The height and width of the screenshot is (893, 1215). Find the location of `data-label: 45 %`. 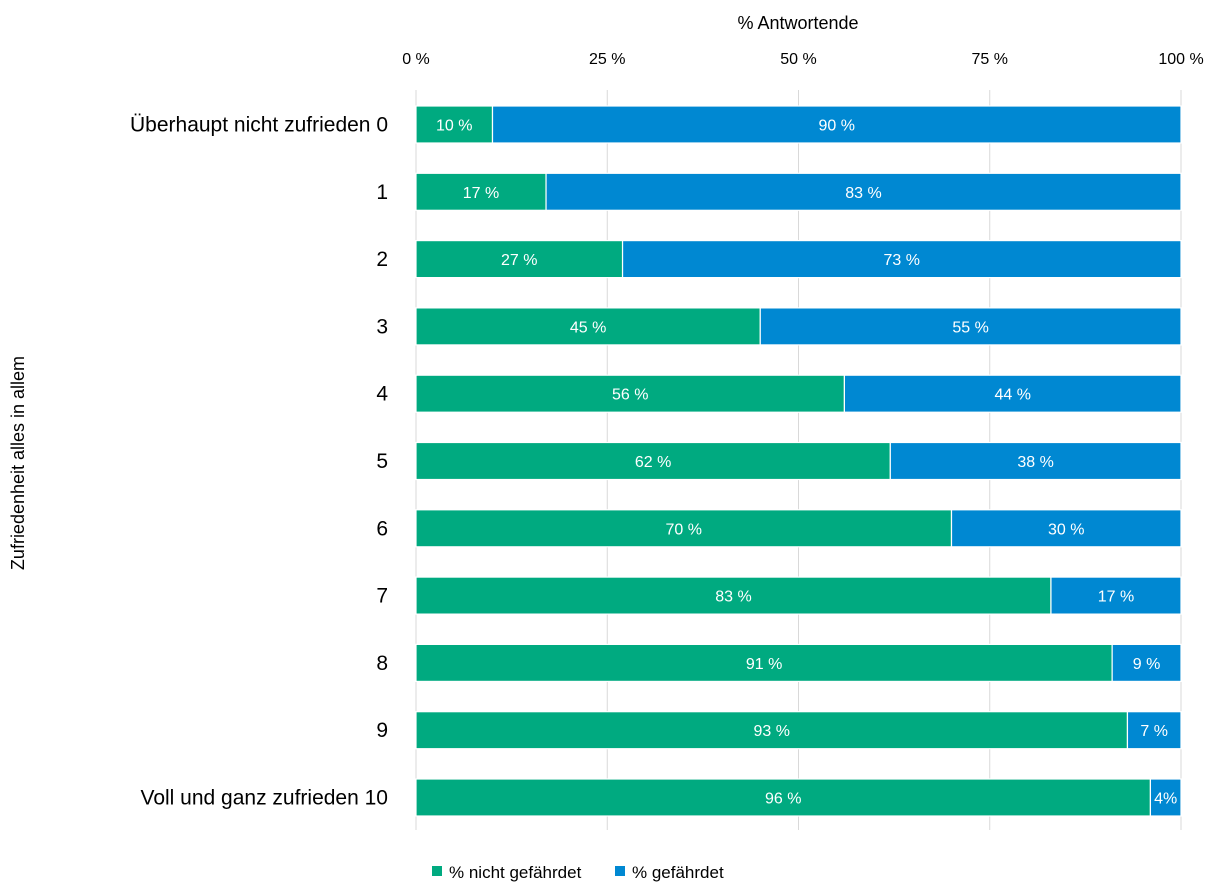

data-label: 45 % is located at coordinates (588, 327).